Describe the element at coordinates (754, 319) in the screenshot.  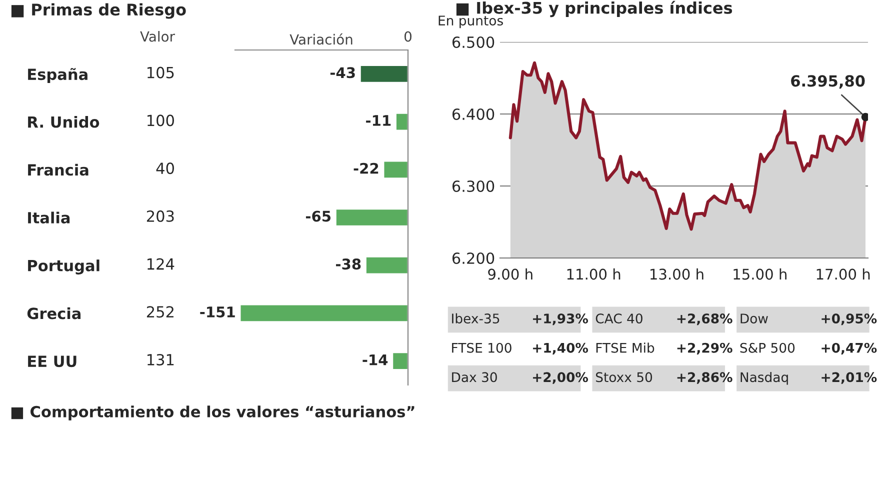
I see `category-label: Dow` at that location.